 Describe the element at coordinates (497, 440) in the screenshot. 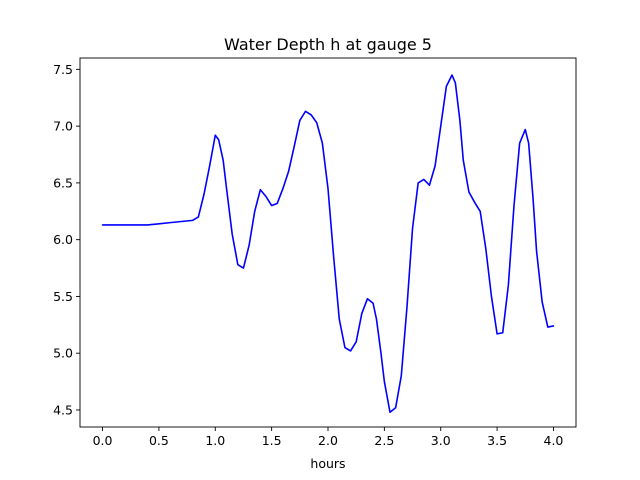

I see `x-tick-label: 3.5` at that location.